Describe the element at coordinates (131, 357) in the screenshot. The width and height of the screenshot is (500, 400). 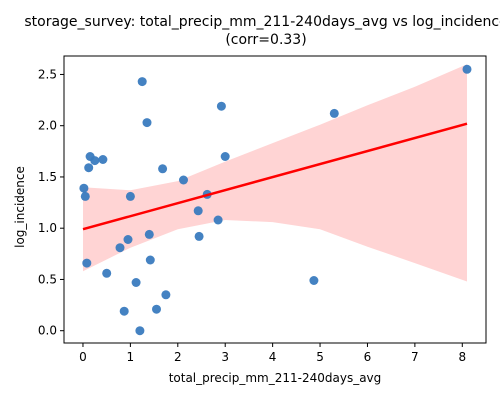
I see `x-tick-label: 1` at that location.